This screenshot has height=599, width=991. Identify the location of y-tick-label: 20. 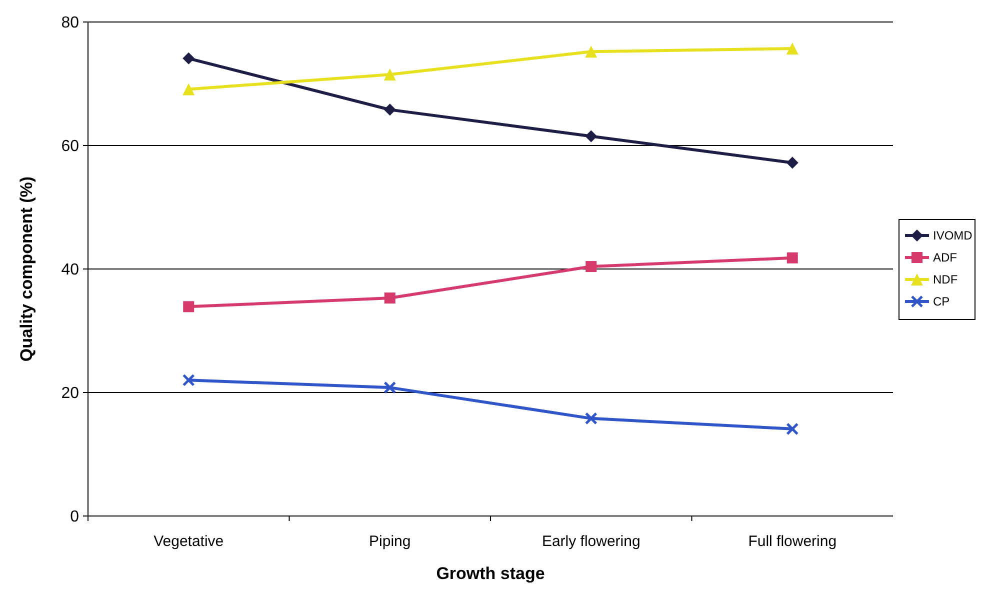
(70, 393).